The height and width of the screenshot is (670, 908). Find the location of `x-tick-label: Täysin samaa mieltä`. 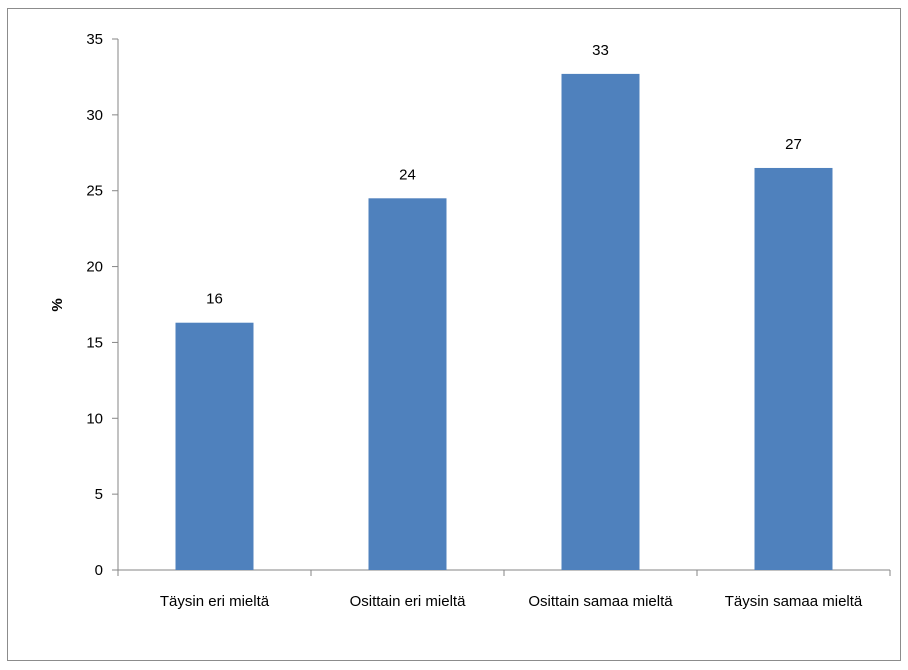

x-tick-label: Täysin samaa mieltä is located at coordinates (794, 601).